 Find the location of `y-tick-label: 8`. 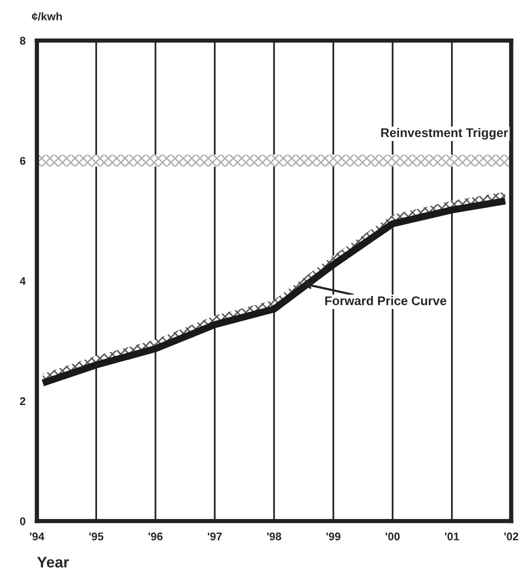

y-tick-label: 8 is located at coordinates (23, 40).